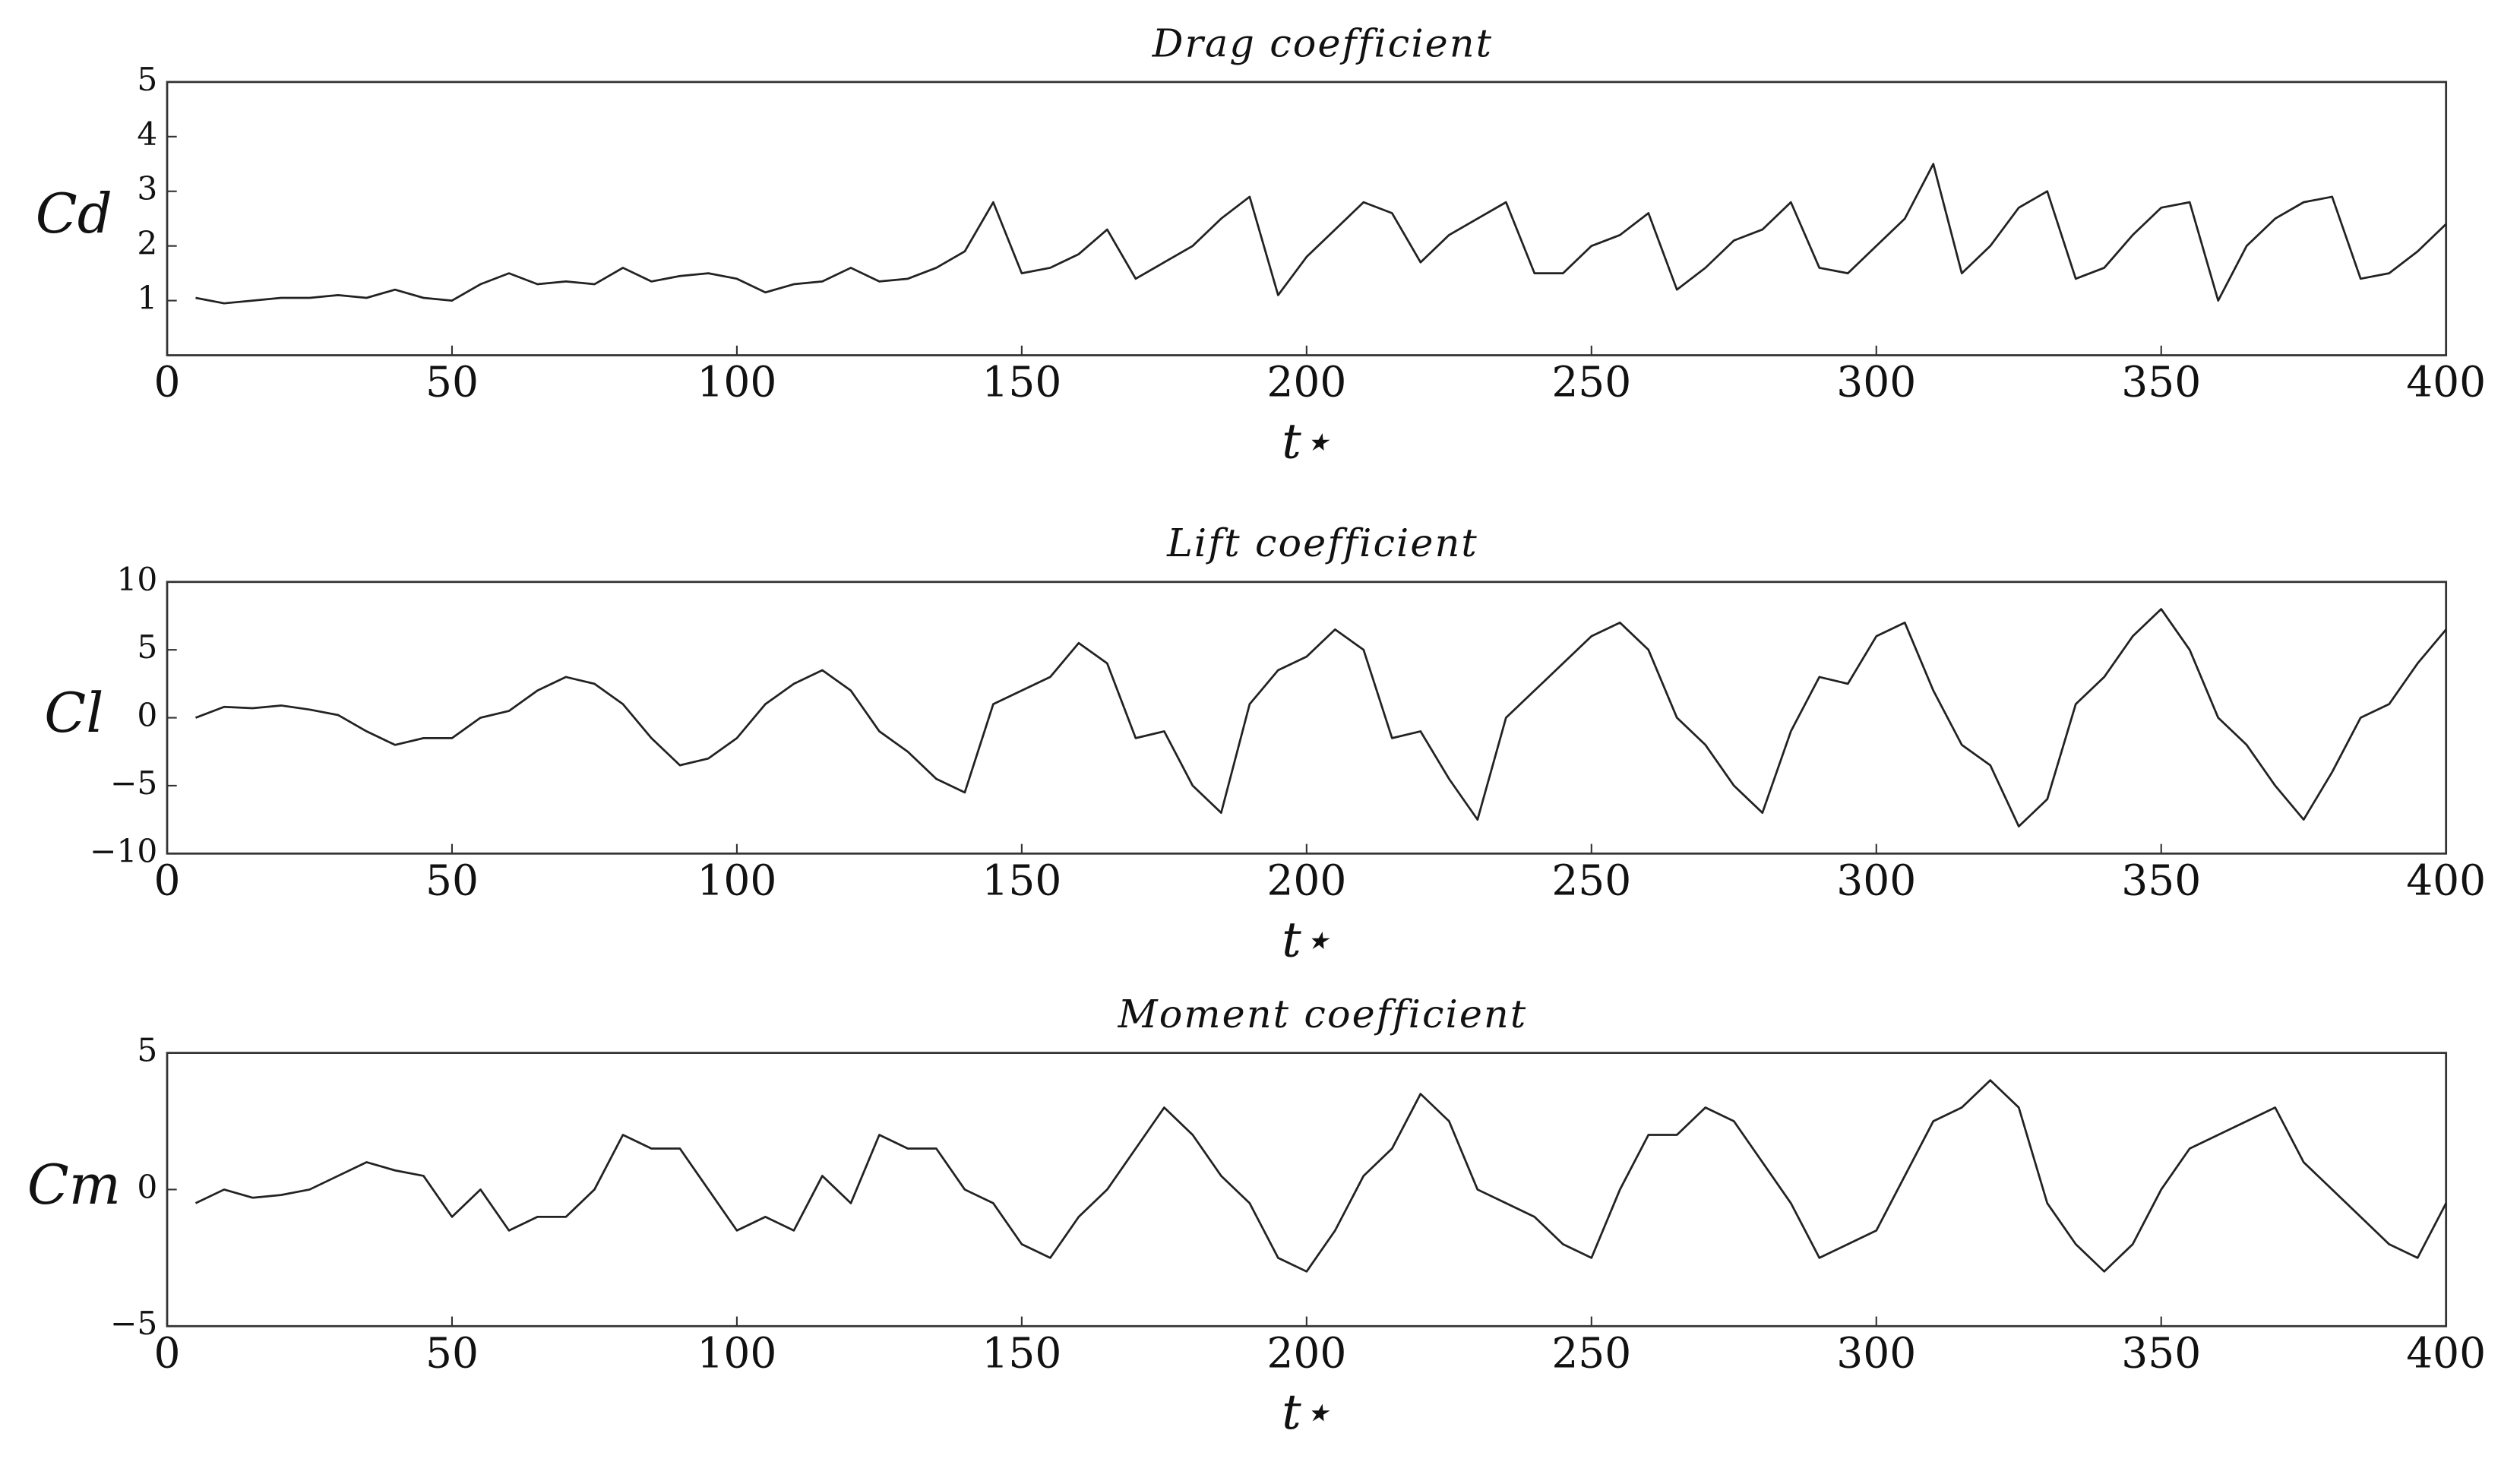 This screenshot has height=1462, width=2520. What do you see at coordinates (147, 243) in the screenshot?
I see `y-tick-label: 2` at bounding box center [147, 243].